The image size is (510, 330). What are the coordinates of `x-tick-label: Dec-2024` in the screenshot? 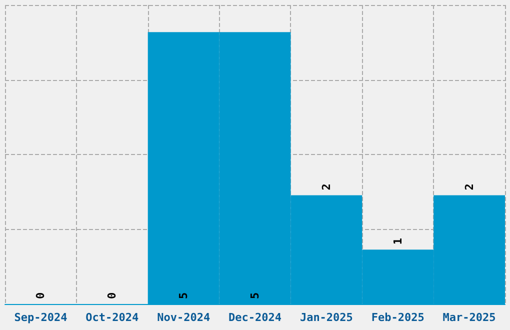 It's located at (255, 317).